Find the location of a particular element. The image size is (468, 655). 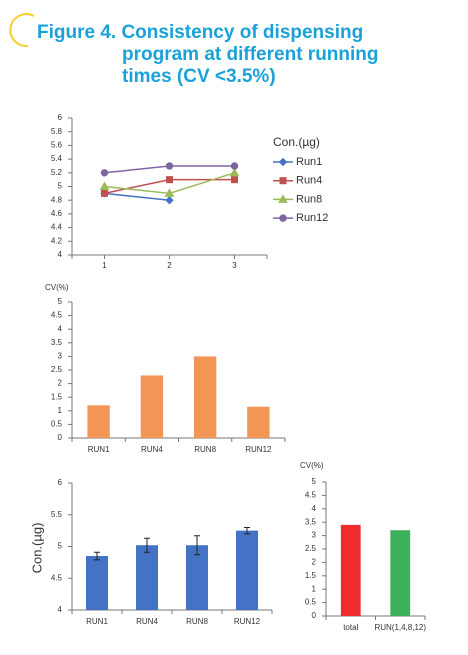

title-line: Figure 4. Consistency of dispensing is located at coordinates (200, 32).